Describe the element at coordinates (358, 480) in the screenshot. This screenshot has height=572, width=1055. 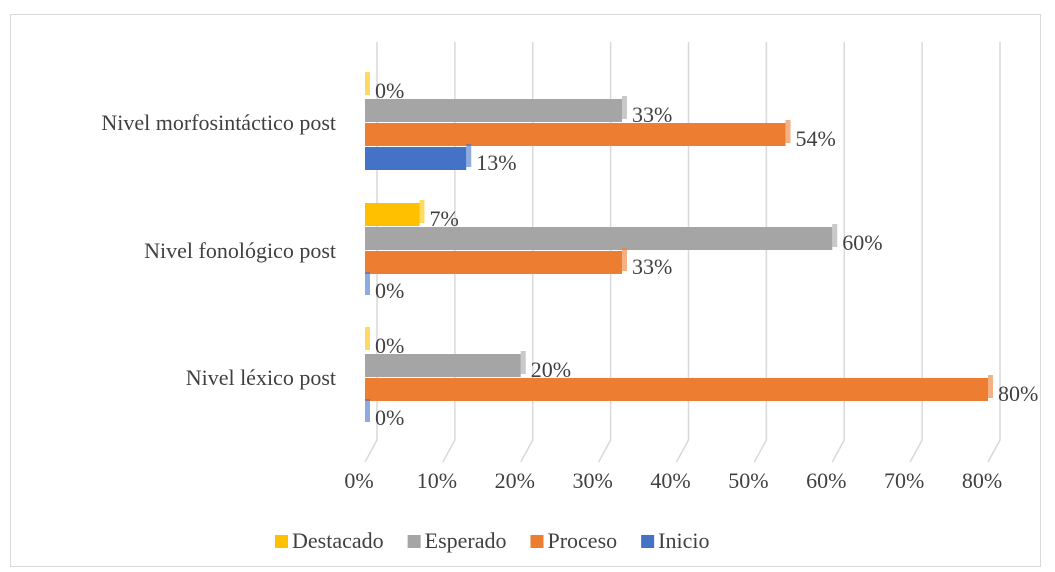
I see `x-tick-label: 0%` at that location.